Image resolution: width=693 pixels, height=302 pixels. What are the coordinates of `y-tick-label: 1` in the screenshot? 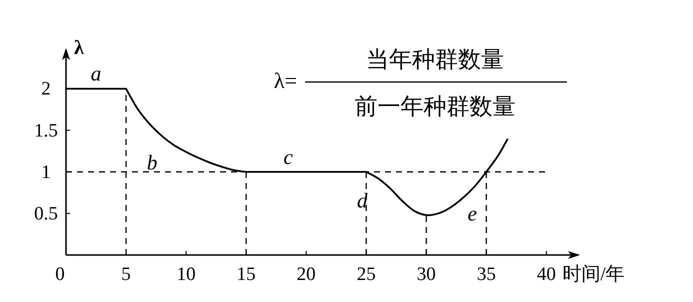 It's located at (46, 172).